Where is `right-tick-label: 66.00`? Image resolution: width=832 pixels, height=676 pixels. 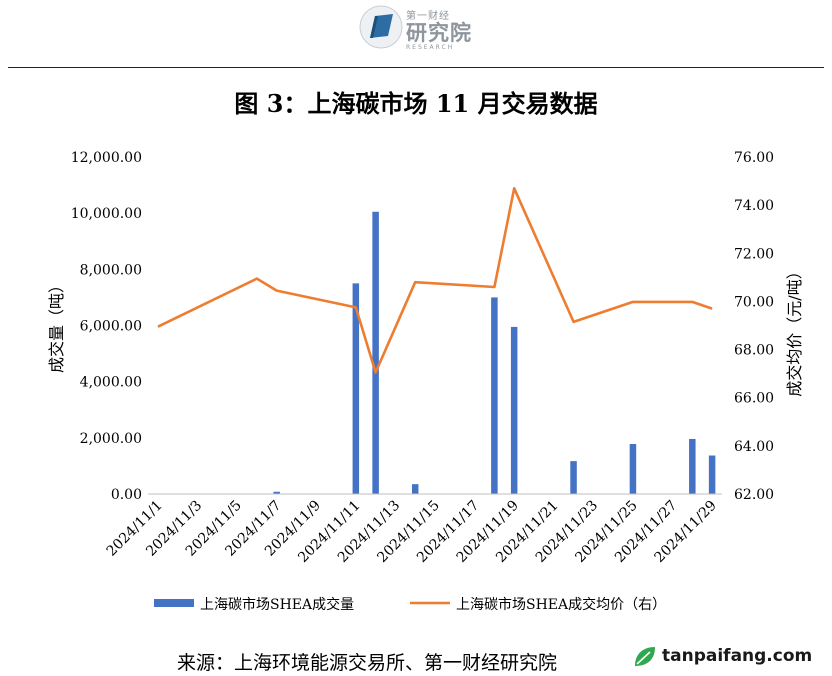
right-tick-label: 66.00 is located at coordinates (754, 399).